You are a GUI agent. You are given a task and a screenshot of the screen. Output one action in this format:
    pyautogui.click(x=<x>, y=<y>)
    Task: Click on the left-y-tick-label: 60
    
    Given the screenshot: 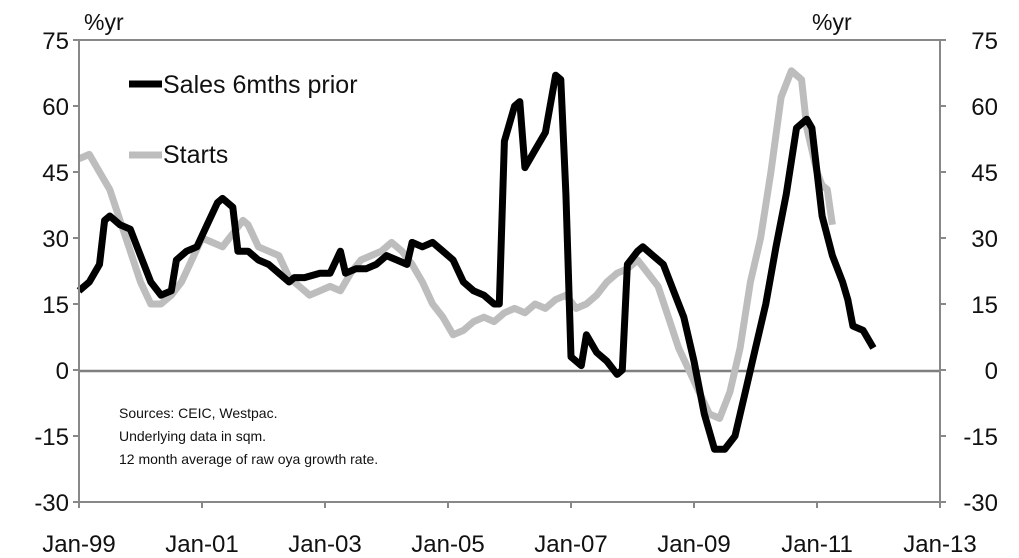 What is the action you would take?
    pyautogui.click(x=55, y=107)
    